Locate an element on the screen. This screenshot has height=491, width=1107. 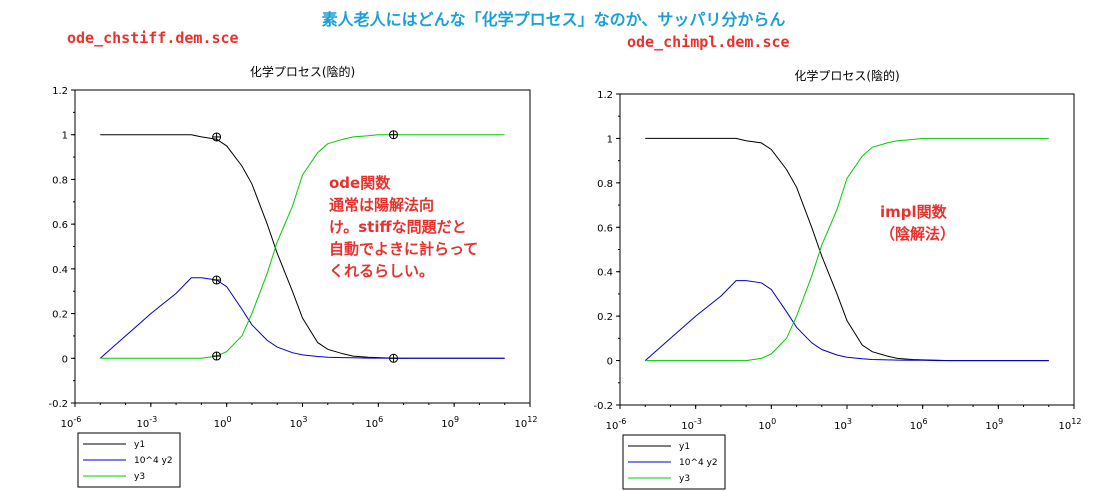
right-annotation-line: impl関数 is located at coordinates (913, 212).